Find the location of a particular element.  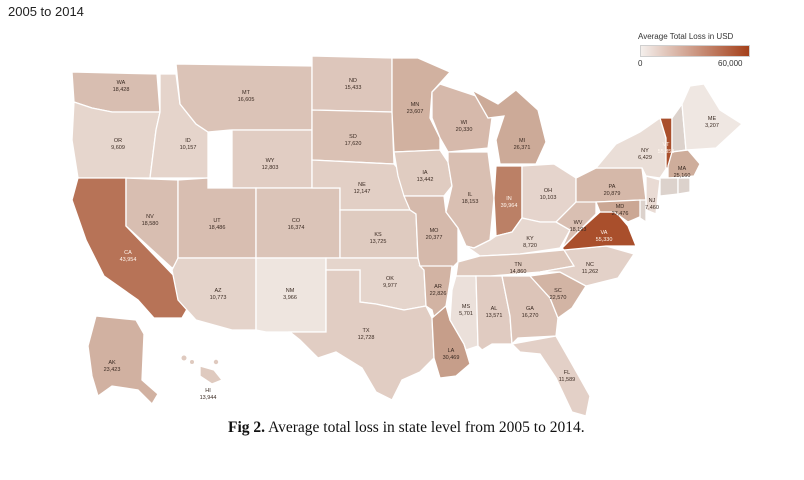

state-label-mn: MN is located at coordinates (415, 105).